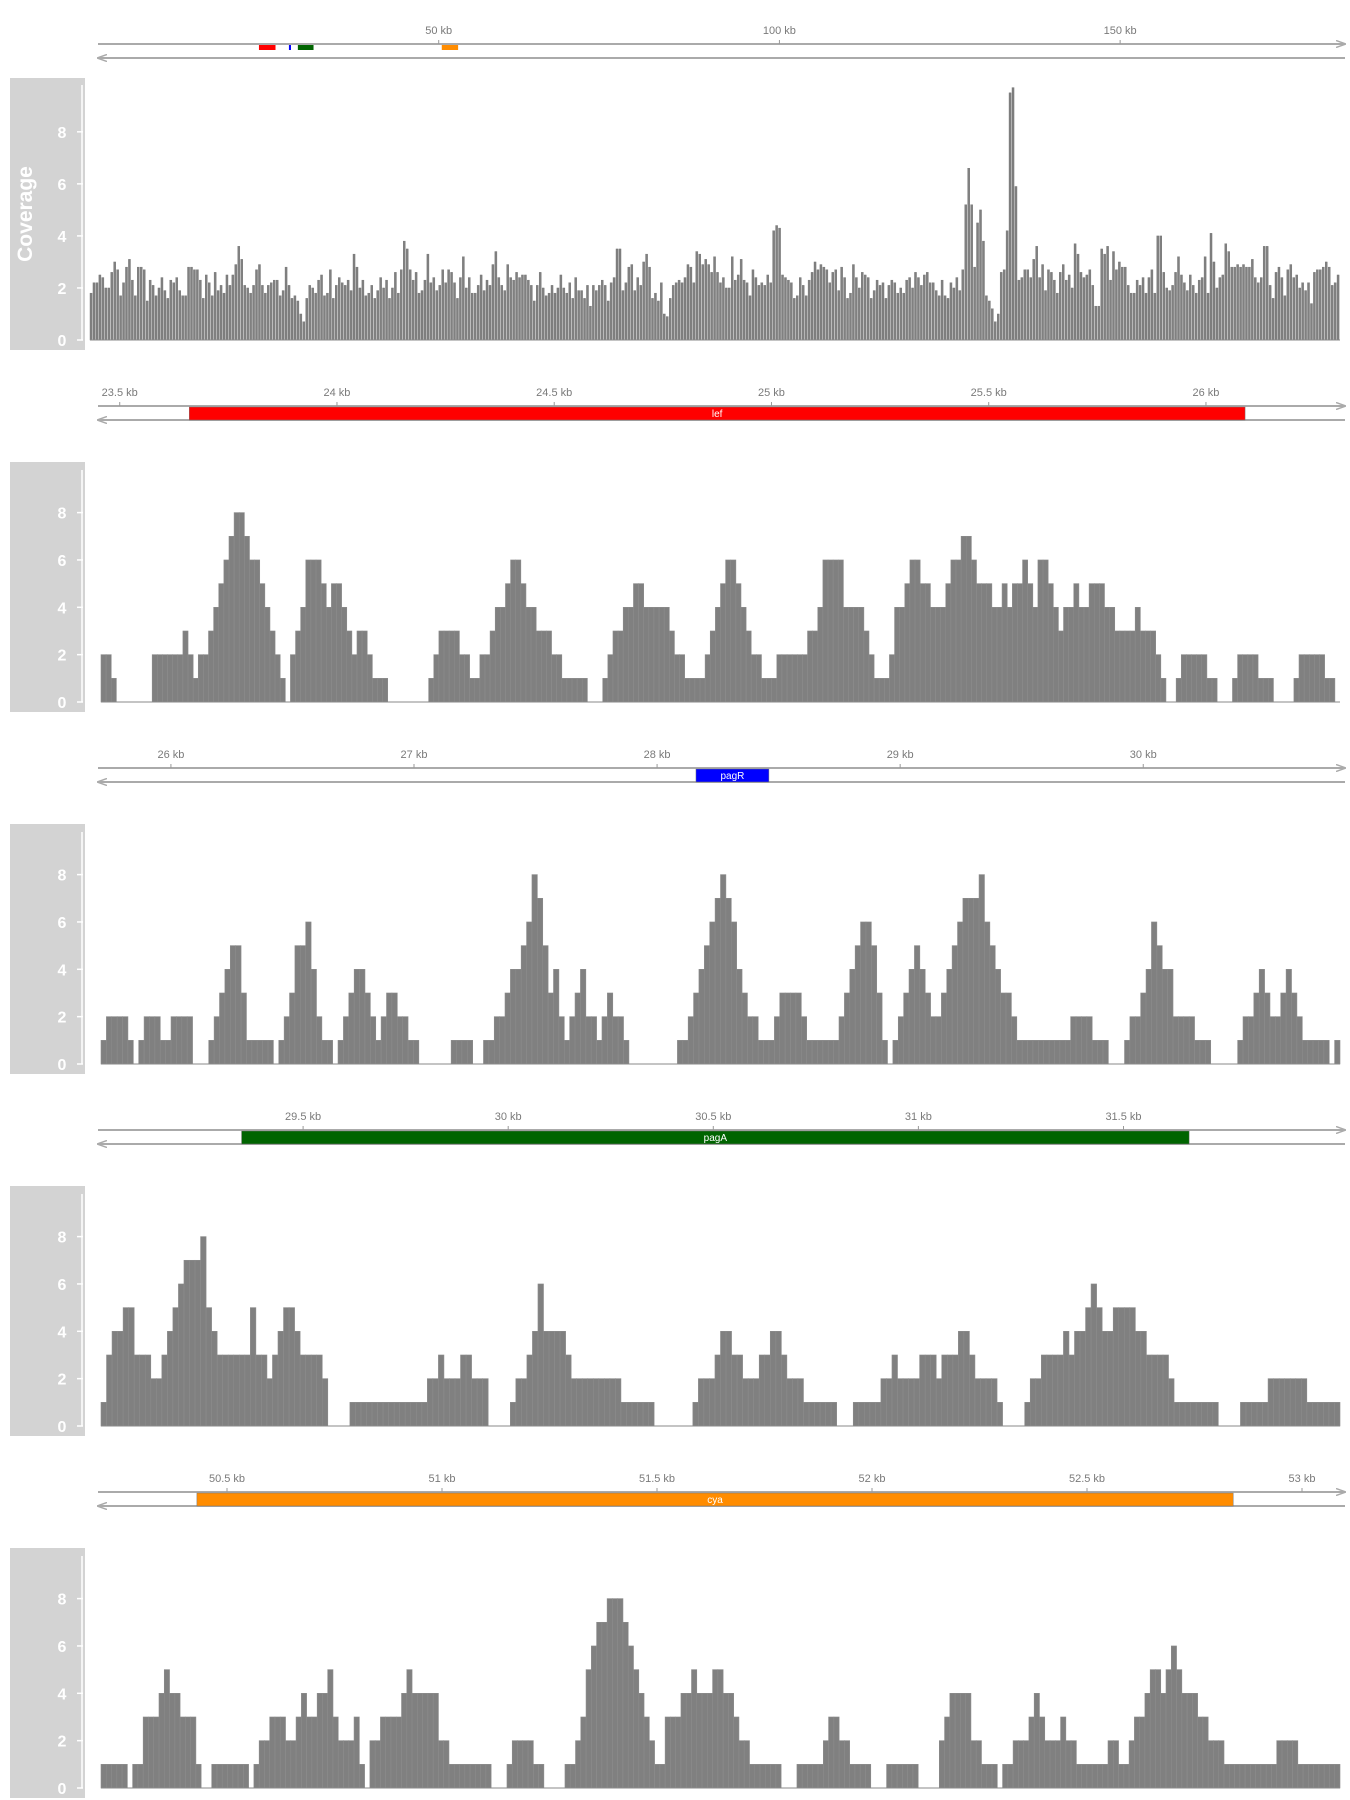 This screenshot has width=1350, height=1800. What do you see at coordinates (1120, 31) in the screenshot?
I see `axis-tick-label: 150 kb` at bounding box center [1120, 31].